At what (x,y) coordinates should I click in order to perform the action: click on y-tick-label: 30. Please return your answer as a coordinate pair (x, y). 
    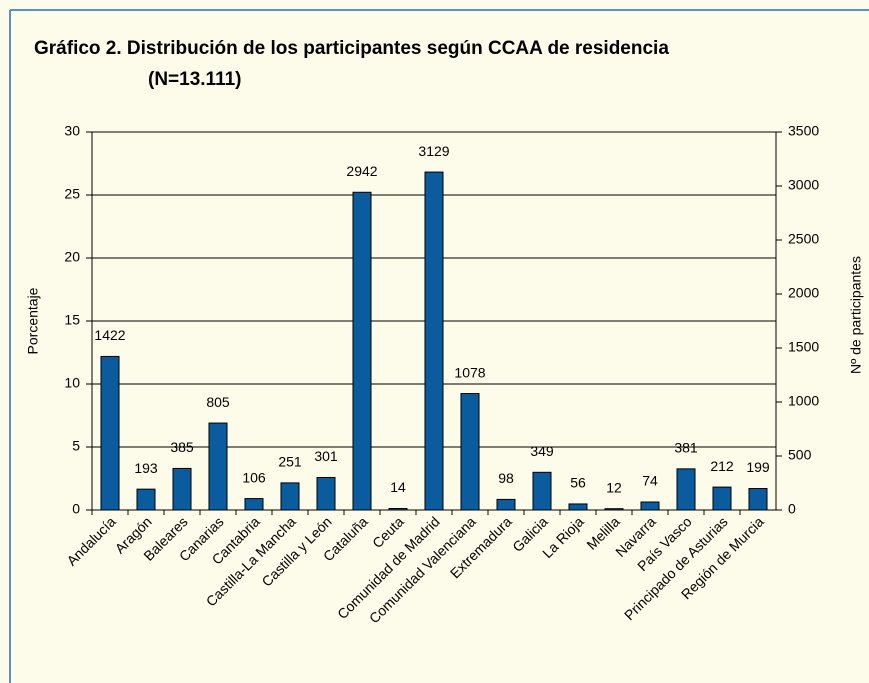
    Looking at the image, I should click on (72, 131).